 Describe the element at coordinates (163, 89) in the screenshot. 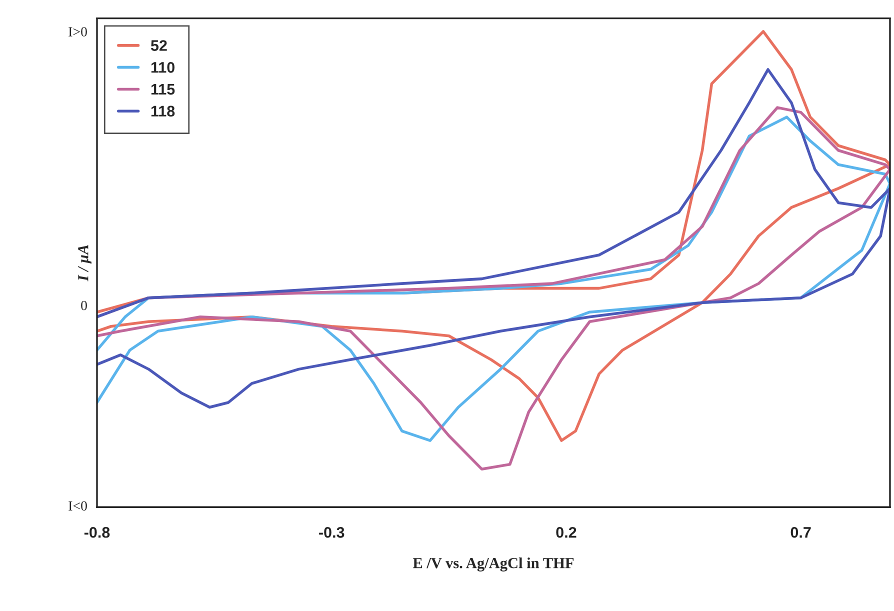

I see `legend-label: 115` at that location.